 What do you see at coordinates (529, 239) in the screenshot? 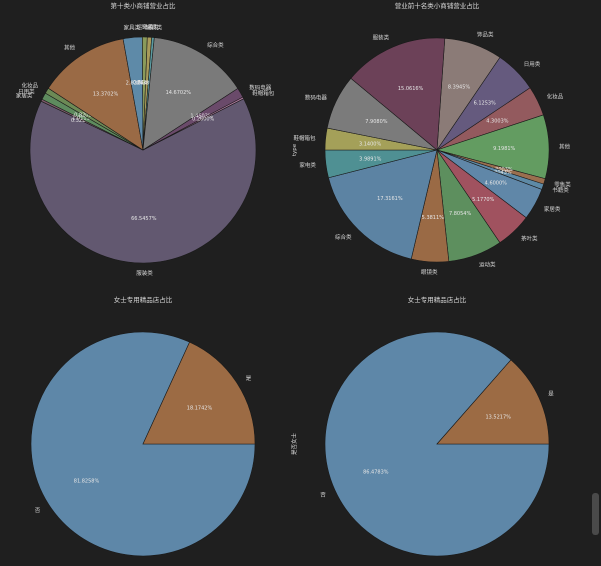
I see `slice-category-label: 茶叶类` at bounding box center [529, 239].